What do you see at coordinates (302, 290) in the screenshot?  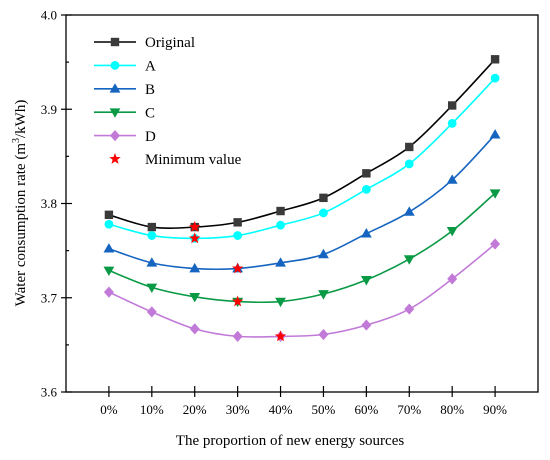 I see `series-line-d` at bounding box center [302, 290].